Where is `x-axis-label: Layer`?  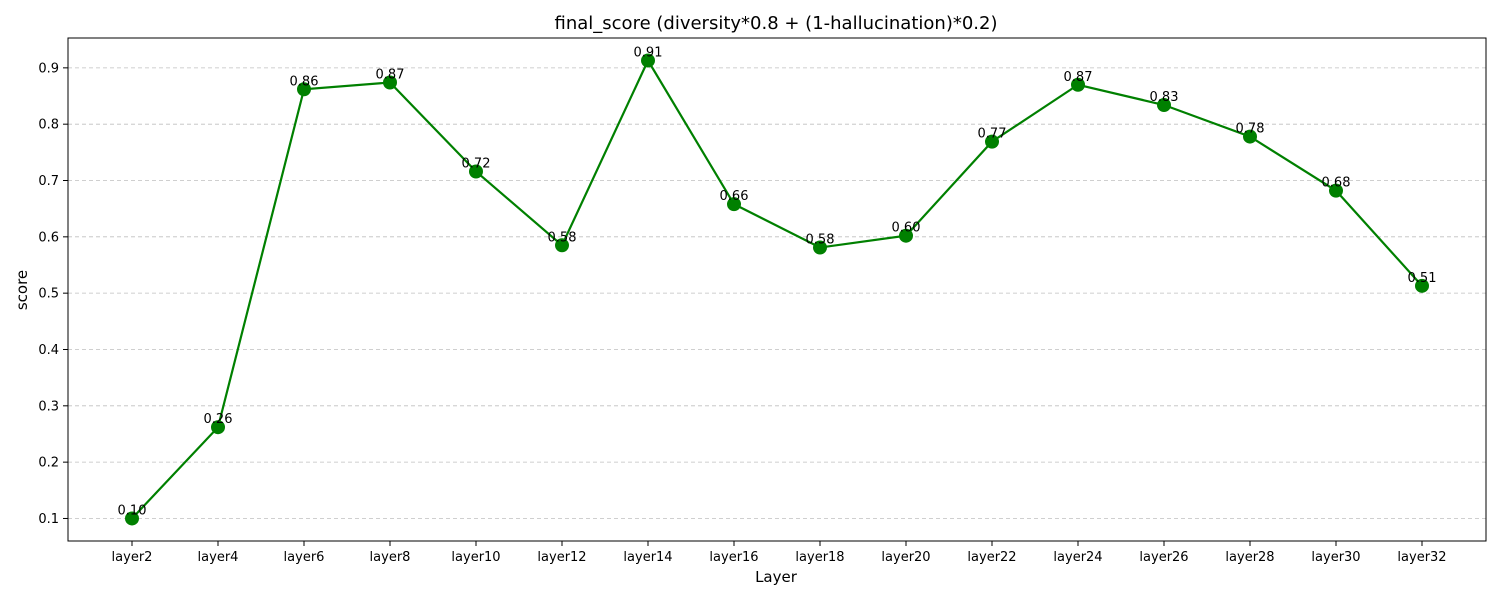
x-axis-label: Layer is located at coordinates (776, 577).